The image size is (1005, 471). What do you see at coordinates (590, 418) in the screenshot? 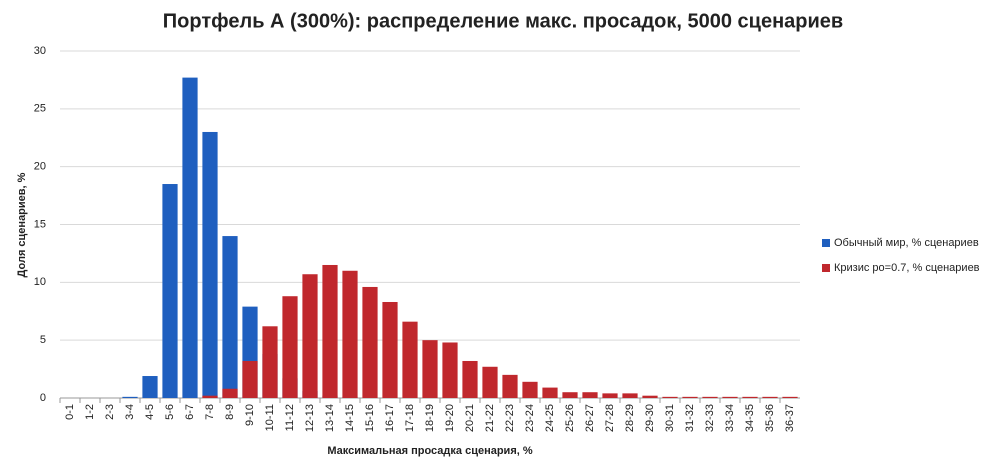
I see `x-tick-label: 26-27` at bounding box center [590, 418].